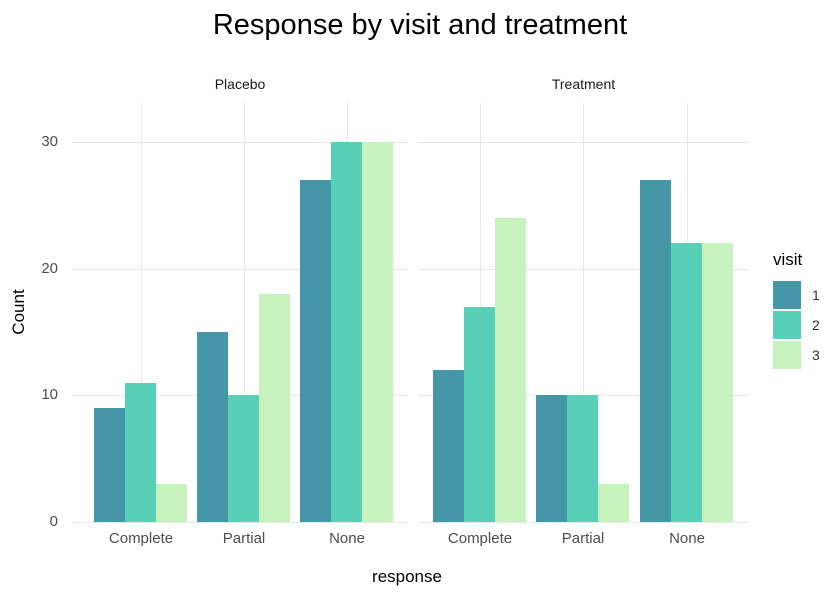  What do you see at coordinates (377, 331) in the screenshot?
I see `bar-placebo-none-visit3` at bounding box center [377, 331].